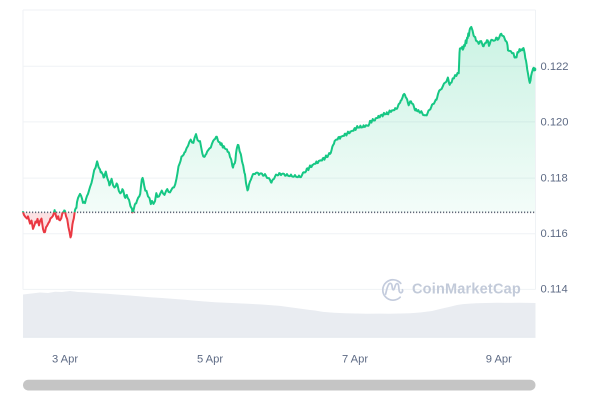 The height and width of the screenshot is (400, 600). Describe the element at coordinates (466, 290) in the screenshot. I see `svg-text: CoinMarketCap` at that location.